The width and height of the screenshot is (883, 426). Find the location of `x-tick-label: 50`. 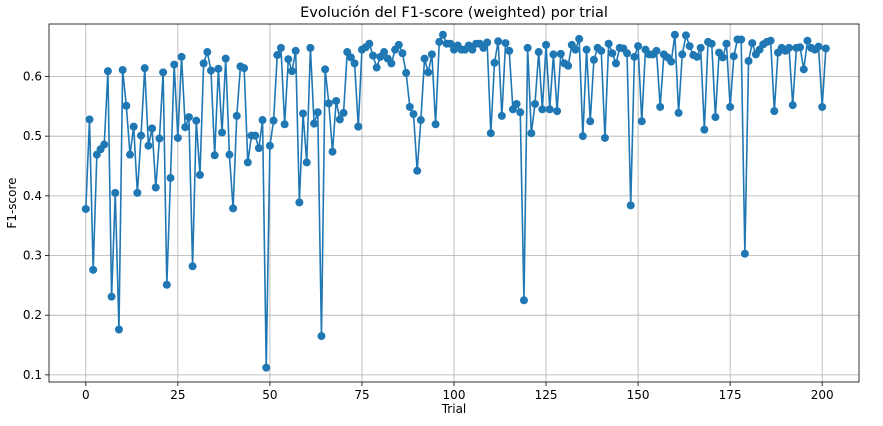

x-tick-label: 50 is located at coordinates (269, 395).